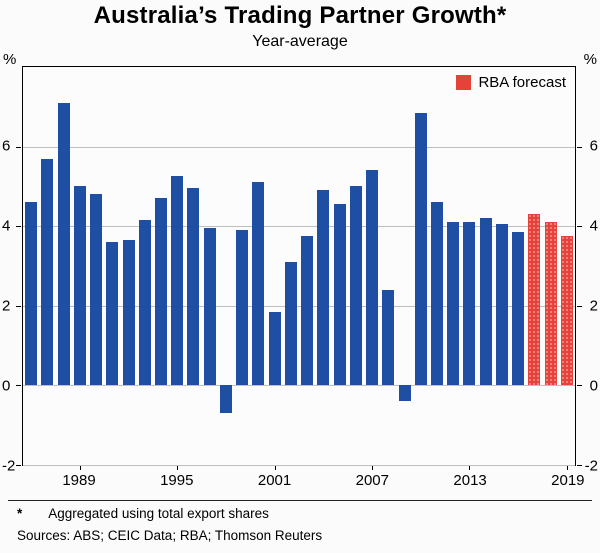 The width and height of the screenshot is (600, 553). What do you see at coordinates (373, 467) in the screenshot?
I see `x-tick-mark-2007` at bounding box center [373, 467].